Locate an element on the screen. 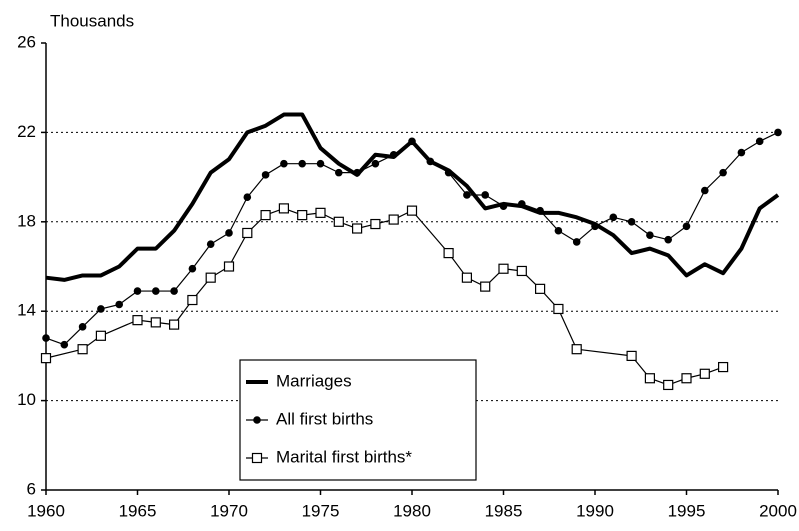 The height and width of the screenshot is (531, 799). legend-label: All first births is located at coordinates (324, 418).